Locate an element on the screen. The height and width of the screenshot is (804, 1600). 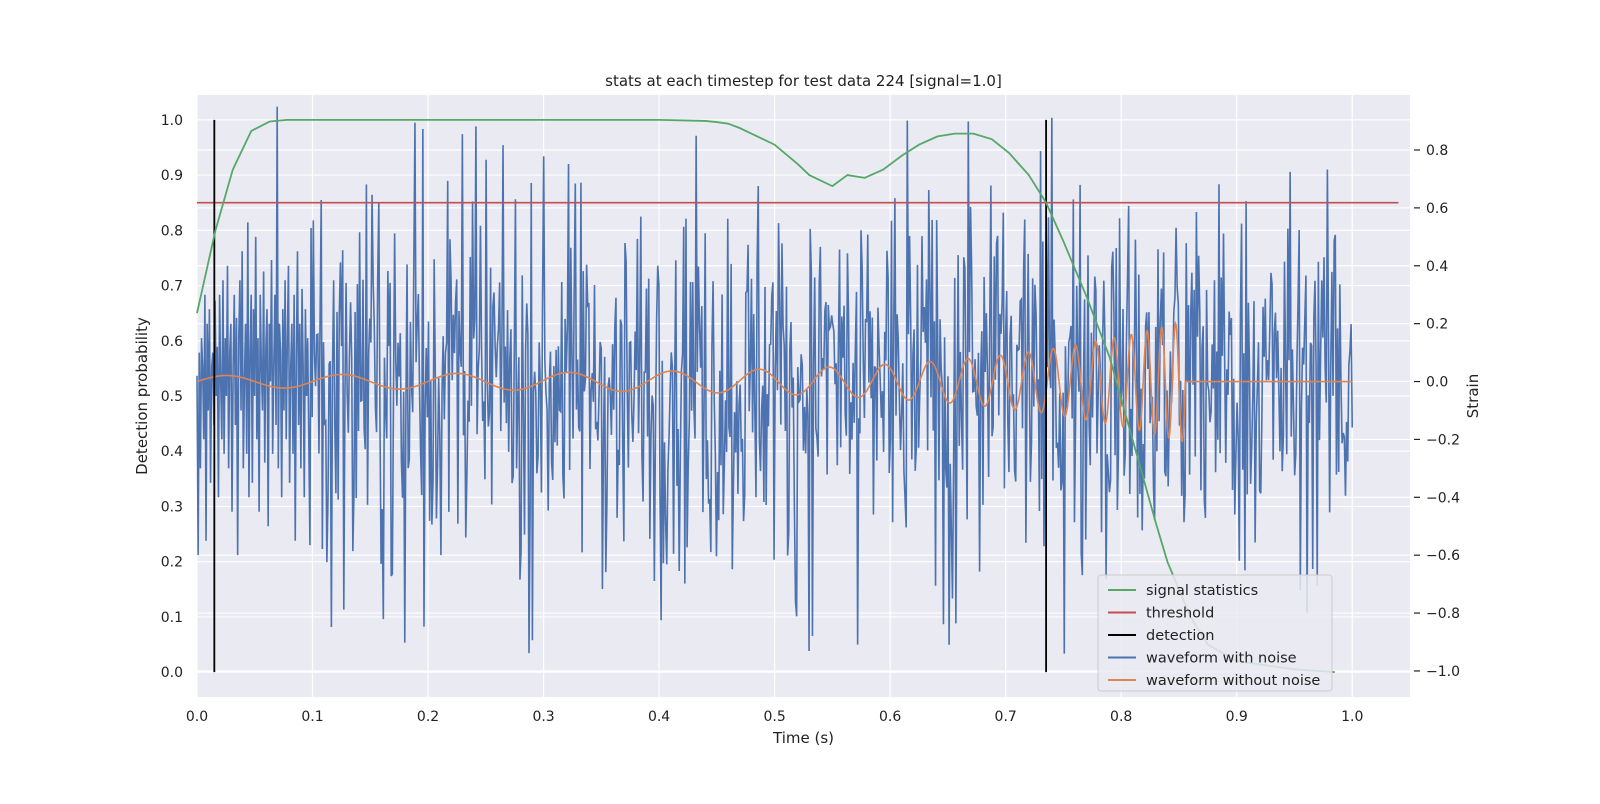
x-tick-label: 0.3 is located at coordinates (543, 717).